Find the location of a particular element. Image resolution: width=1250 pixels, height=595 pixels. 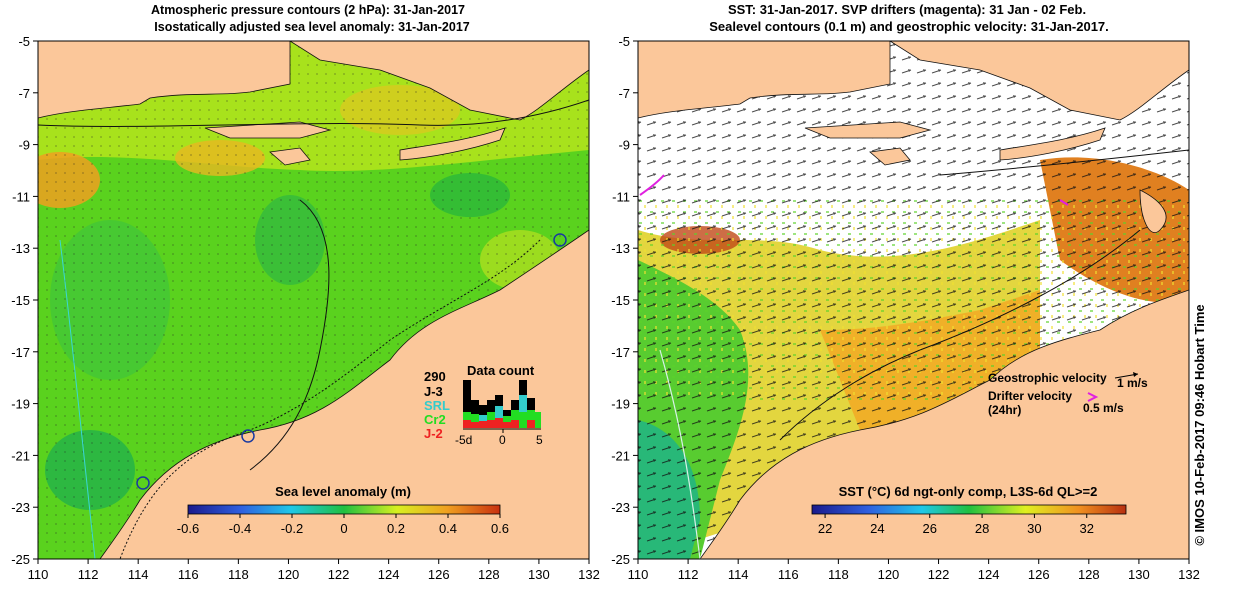

sst-colorbar-tick-label: 26 is located at coordinates (930, 528).